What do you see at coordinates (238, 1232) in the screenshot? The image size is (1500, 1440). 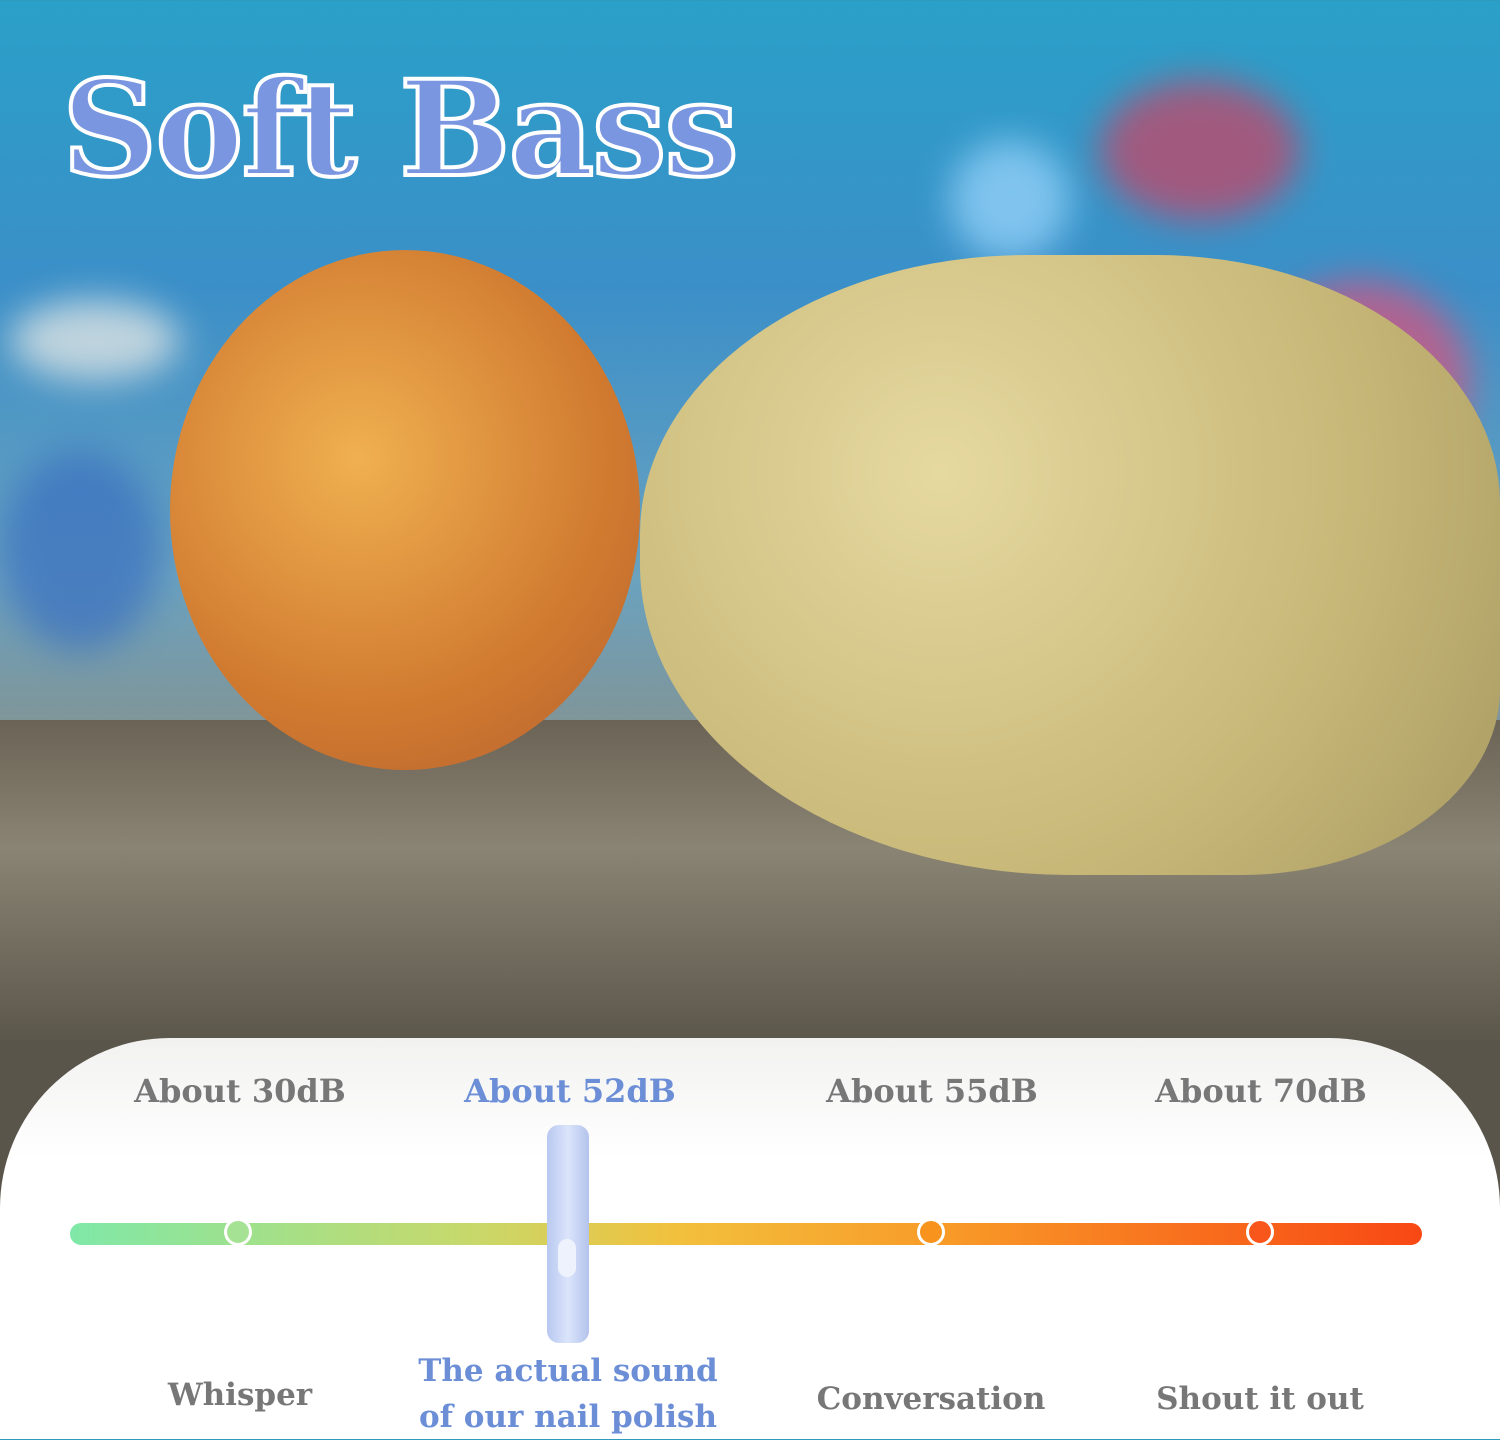 I see `marker-whisper` at bounding box center [238, 1232].